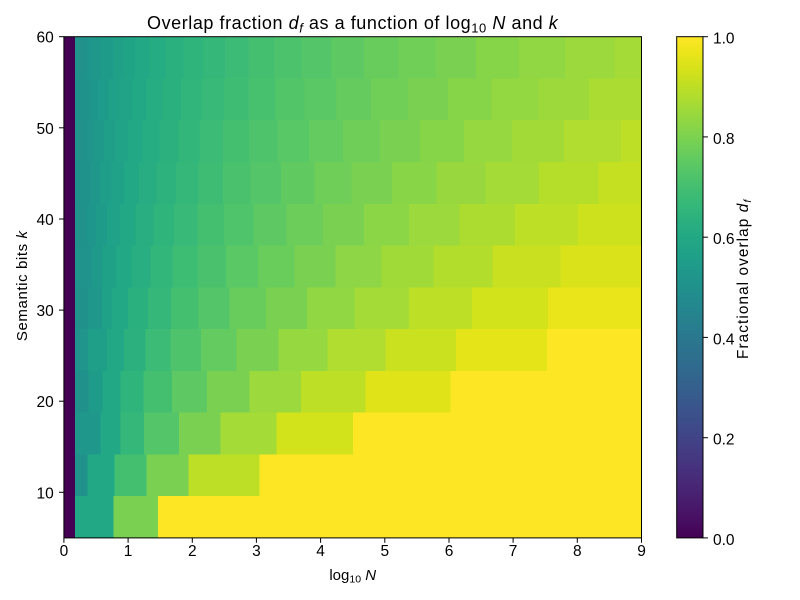 The width and height of the screenshot is (800, 600). Describe the element at coordinates (724, 440) in the screenshot. I see `svg-text: 0.2` at that location.